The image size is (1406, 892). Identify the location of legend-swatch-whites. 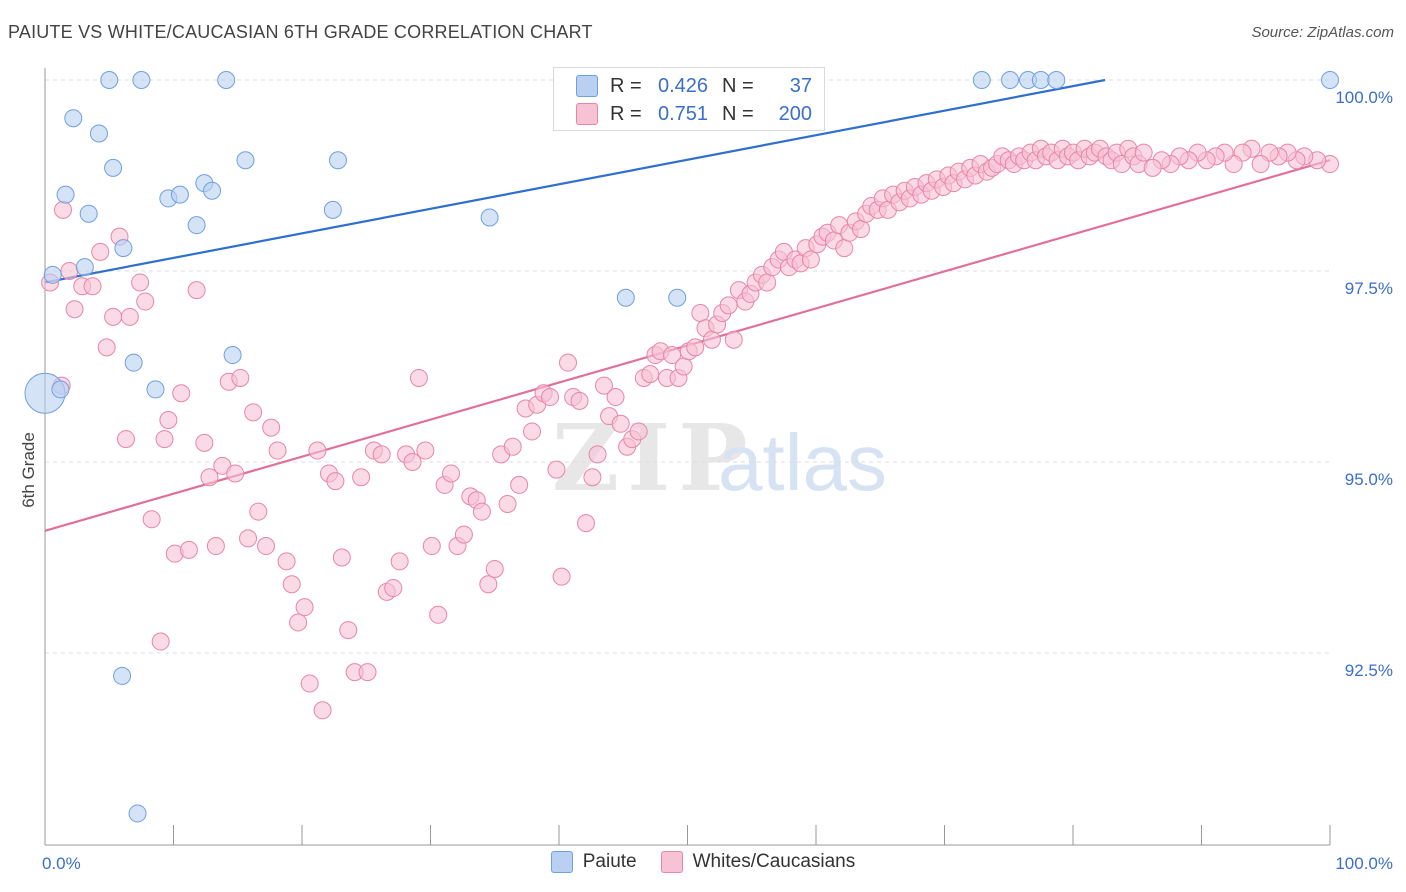
(587, 114).